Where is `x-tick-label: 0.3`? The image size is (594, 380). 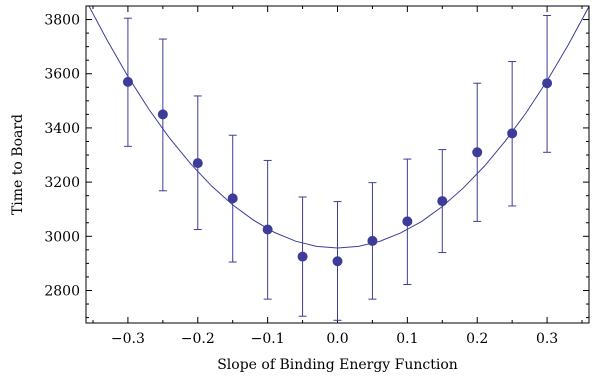
x-tick-label: 0.3 is located at coordinates (547, 339).